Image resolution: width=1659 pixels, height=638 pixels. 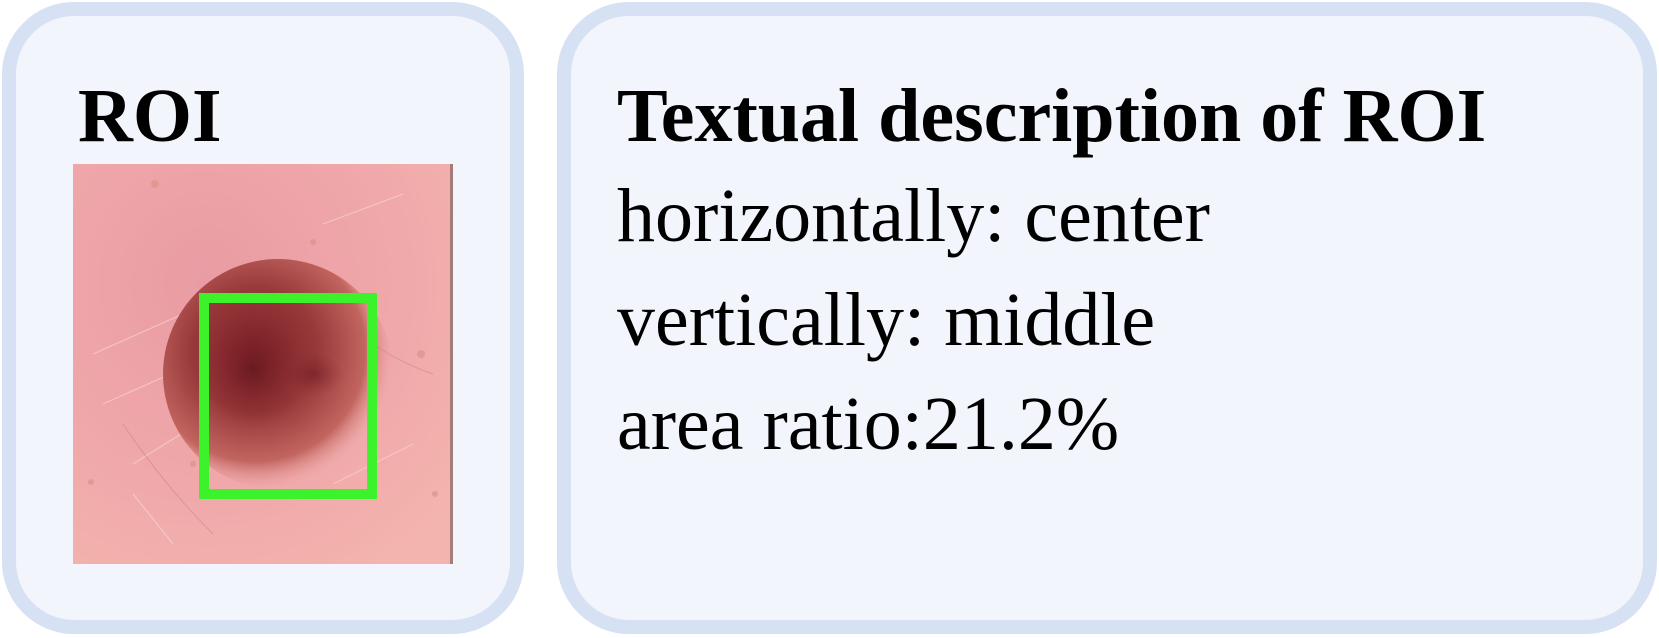 What do you see at coordinates (886, 320) in the screenshot?
I see `vertical-position-line: vertically: middle` at bounding box center [886, 320].